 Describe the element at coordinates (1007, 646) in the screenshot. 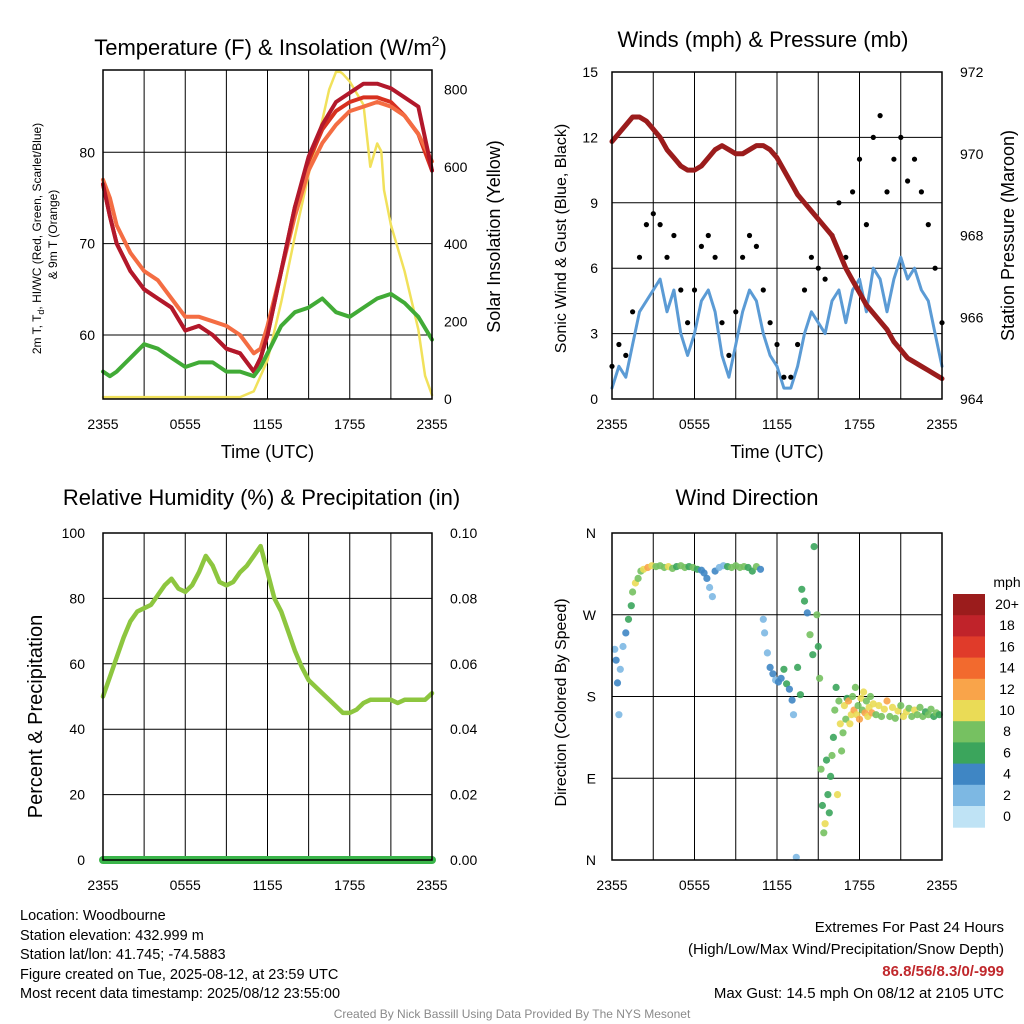

I see `legend-label: 16` at that location.